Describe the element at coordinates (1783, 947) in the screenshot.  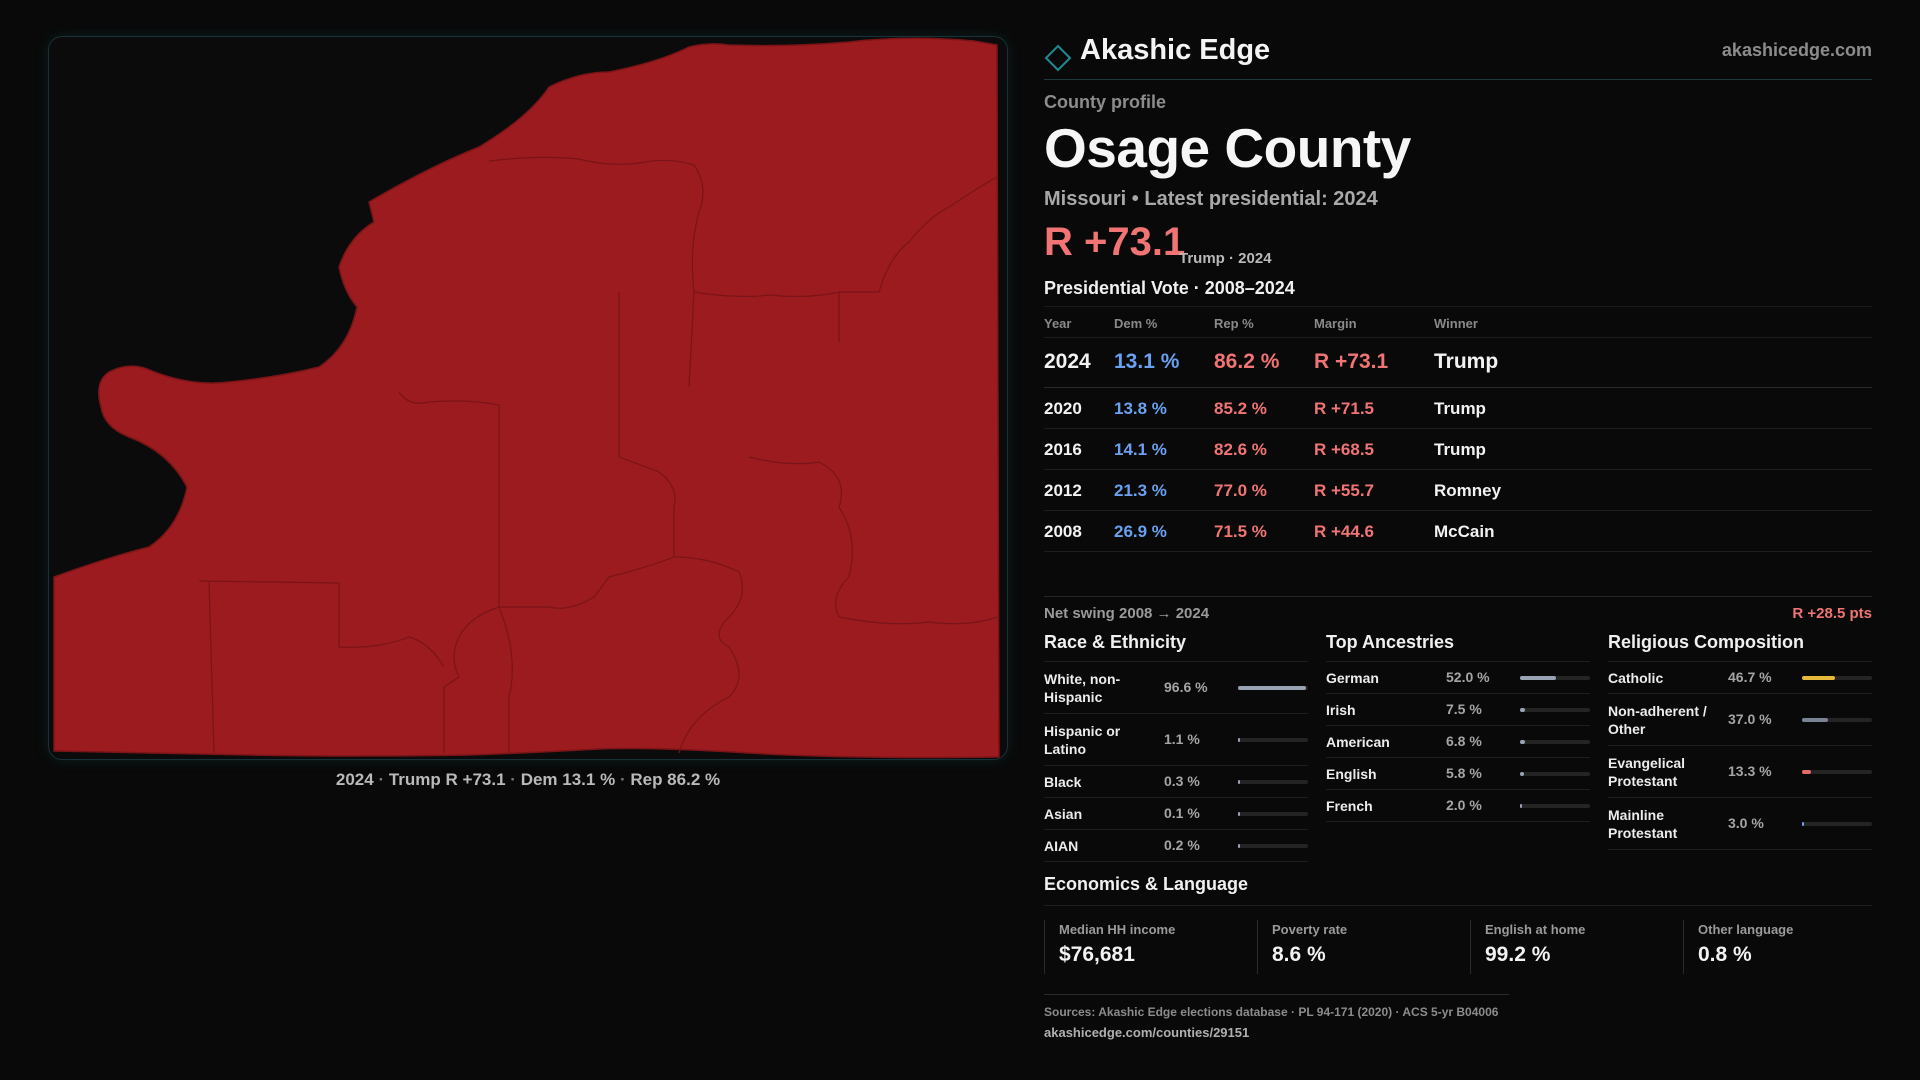
I see `stat-other-language: Other language 0.8 %` at that location.